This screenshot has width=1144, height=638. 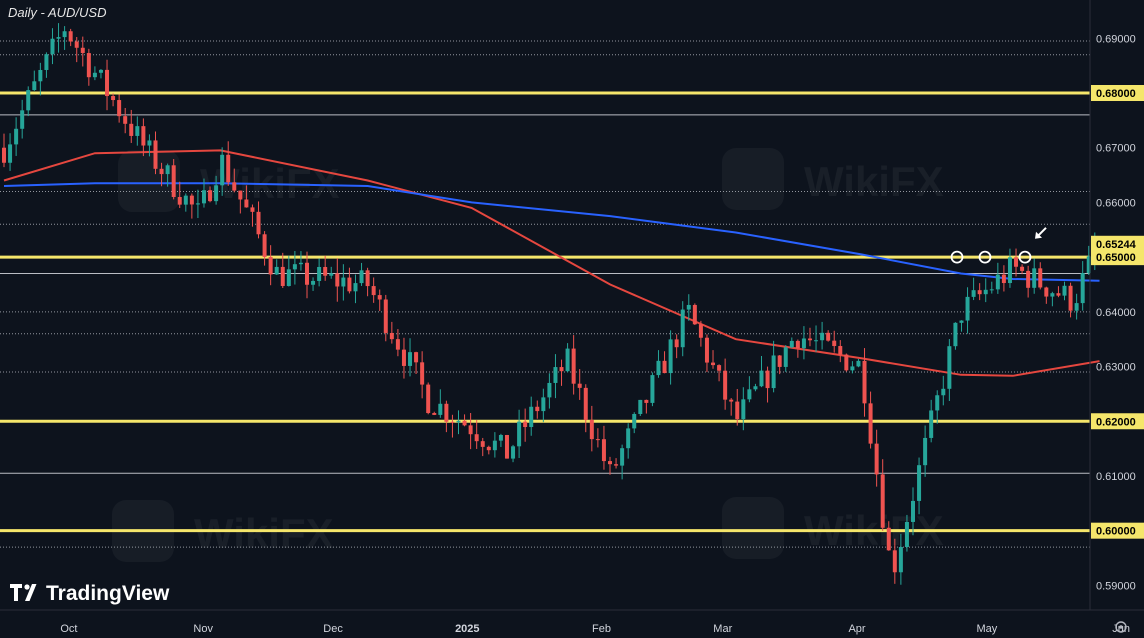 What do you see at coordinates (68, 629) in the screenshot?
I see `time-tick-label: Oct` at bounding box center [68, 629].